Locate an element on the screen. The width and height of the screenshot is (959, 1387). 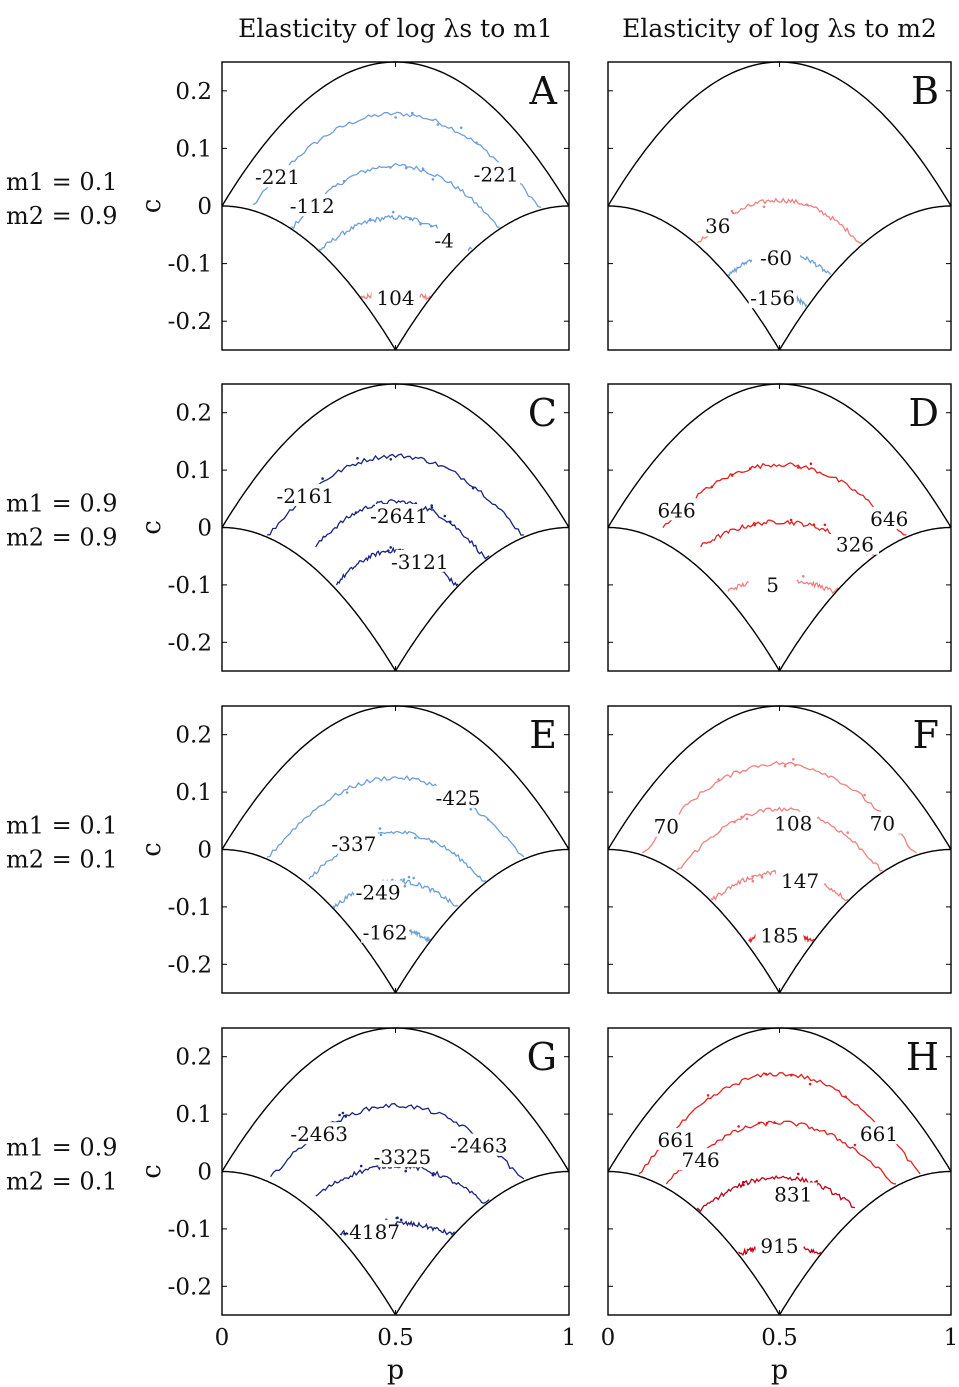
contour-label: 831 is located at coordinates (793, 1194).